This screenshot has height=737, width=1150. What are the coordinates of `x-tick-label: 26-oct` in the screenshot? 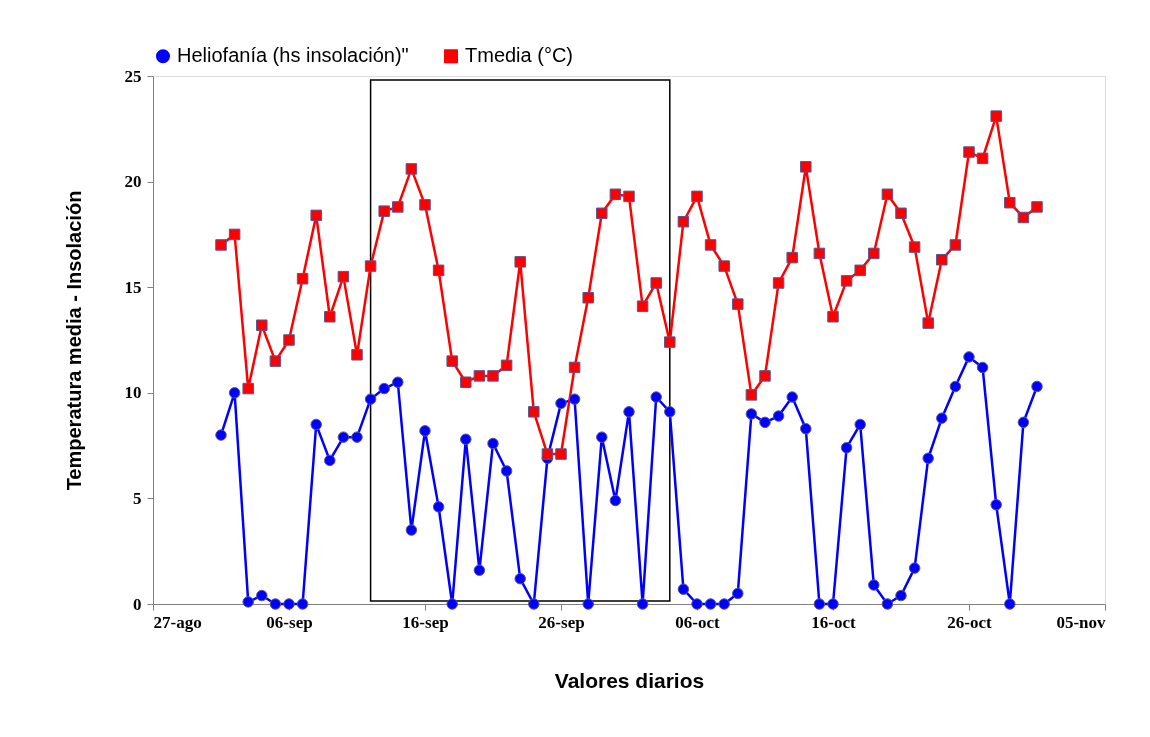 It's located at (970, 622).